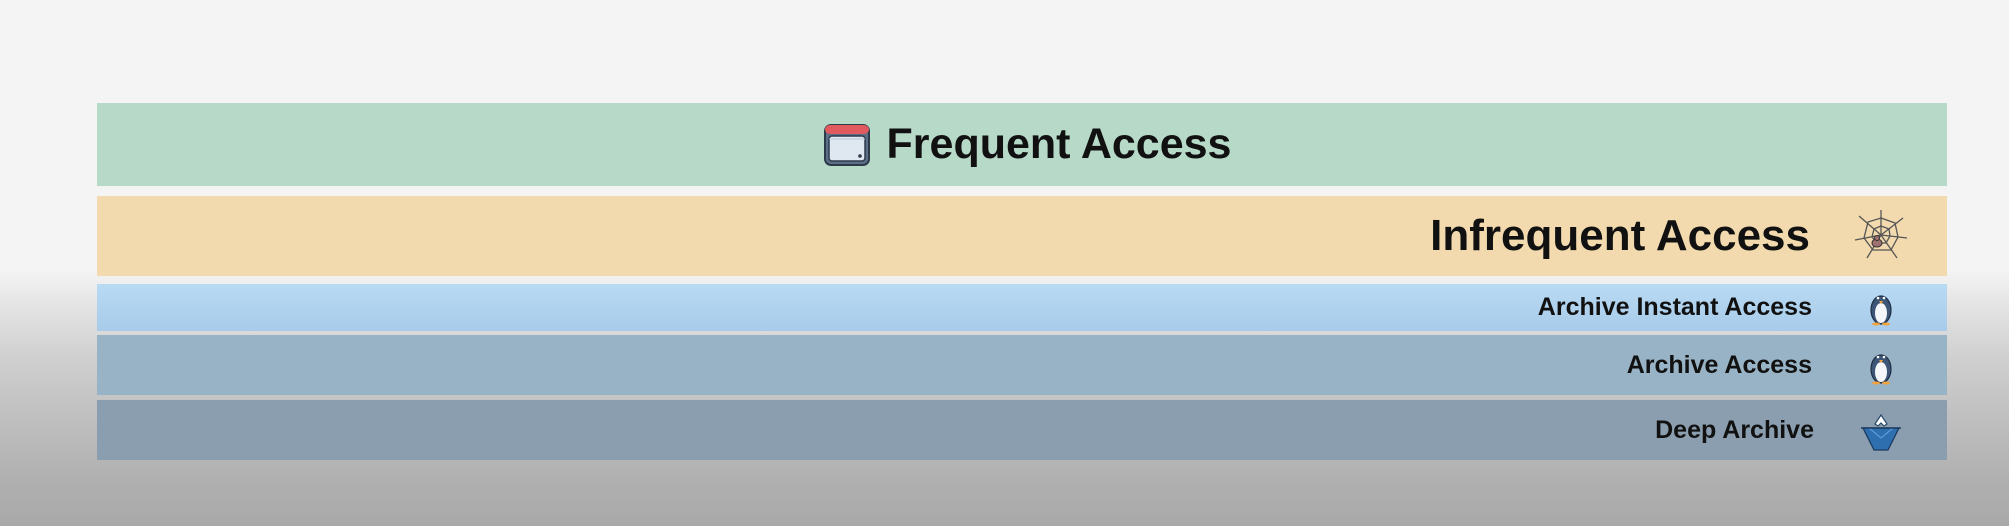  What do you see at coordinates (1022, 307) in the screenshot?
I see `tier-archive-instant-access: Archive Instant Access` at bounding box center [1022, 307].